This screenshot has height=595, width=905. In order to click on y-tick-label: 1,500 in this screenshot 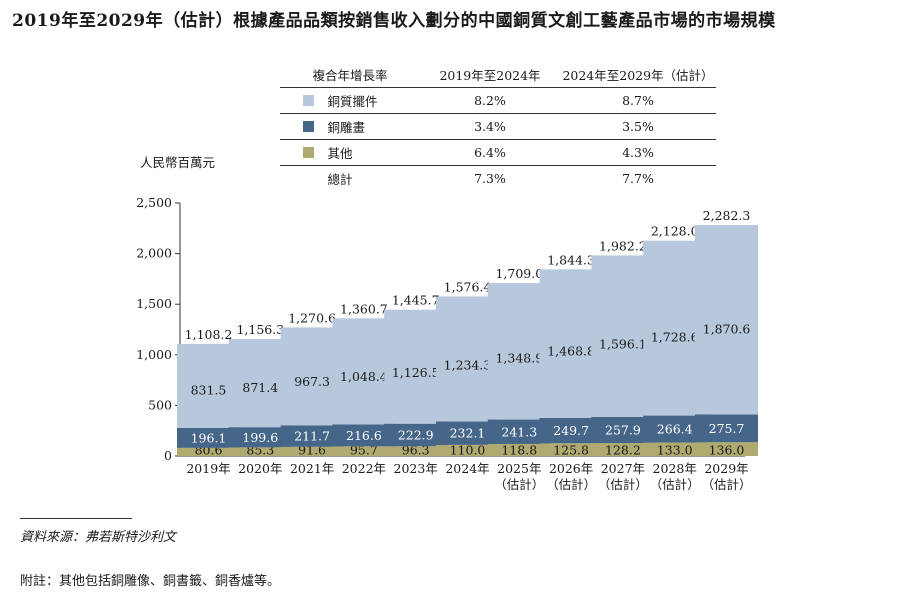, I will do `click(154, 303)`.